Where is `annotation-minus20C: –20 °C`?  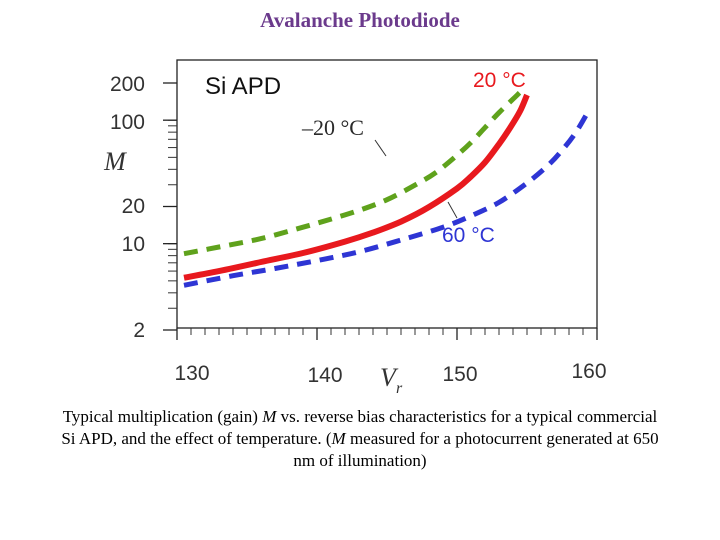
annotation-minus20C: –20 °C is located at coordinates (332, 127).